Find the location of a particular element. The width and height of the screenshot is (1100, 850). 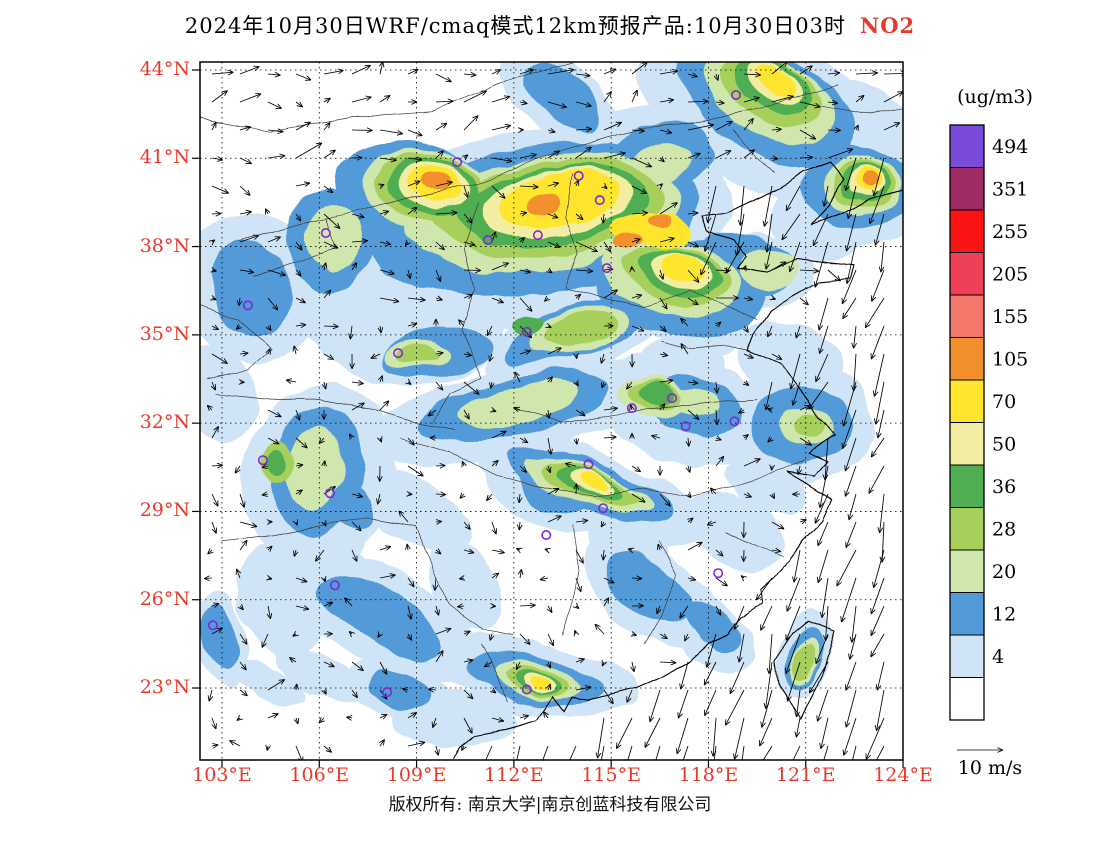

chart-title-species: NO2 is located at coordinates (888, 25).